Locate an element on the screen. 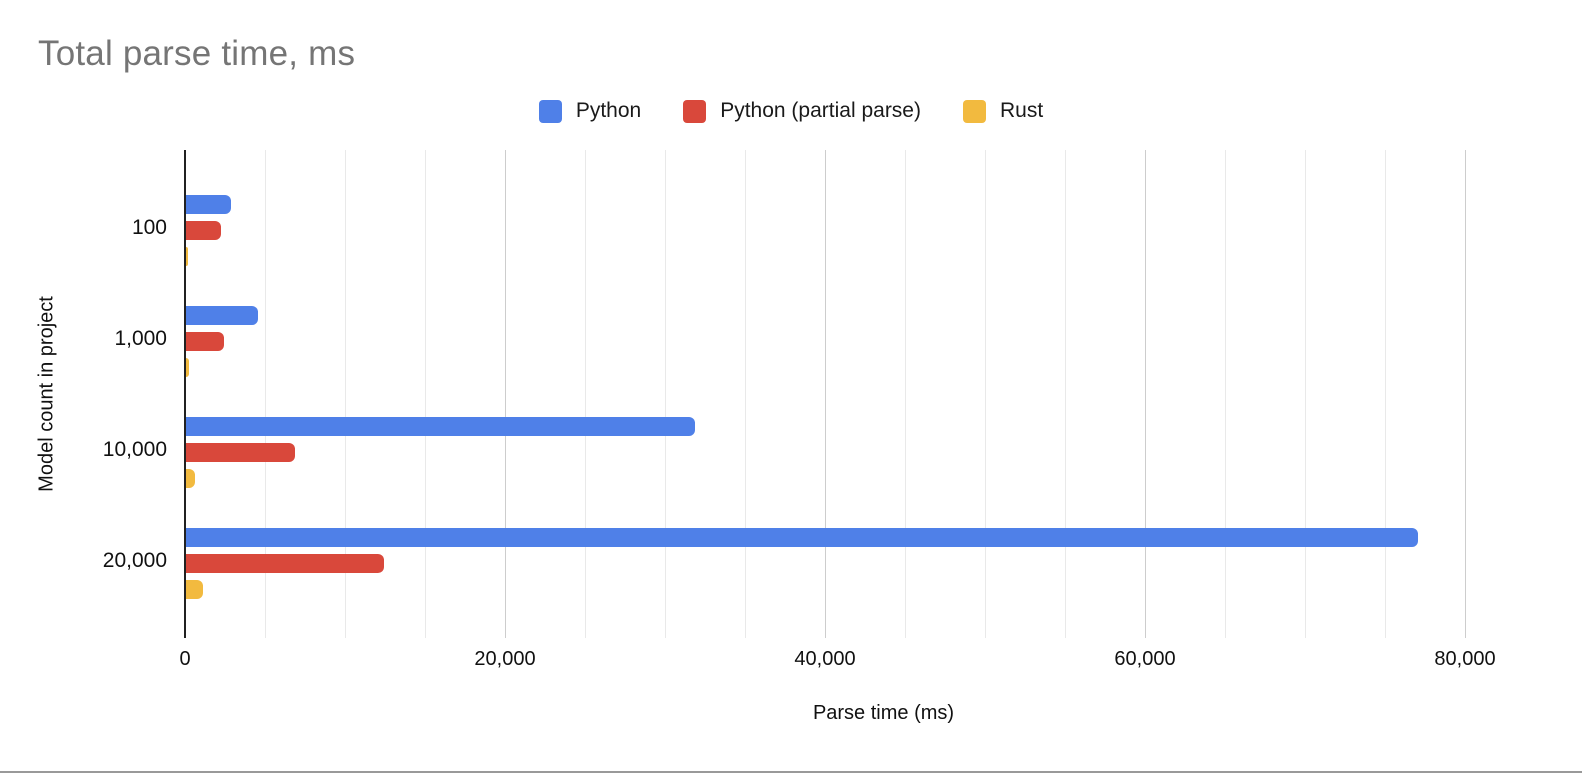 Image resolution: width=1582 pixels, height=778 pixels. x-axis-title: Parse time (ms) is located at coordinates (883, 713).